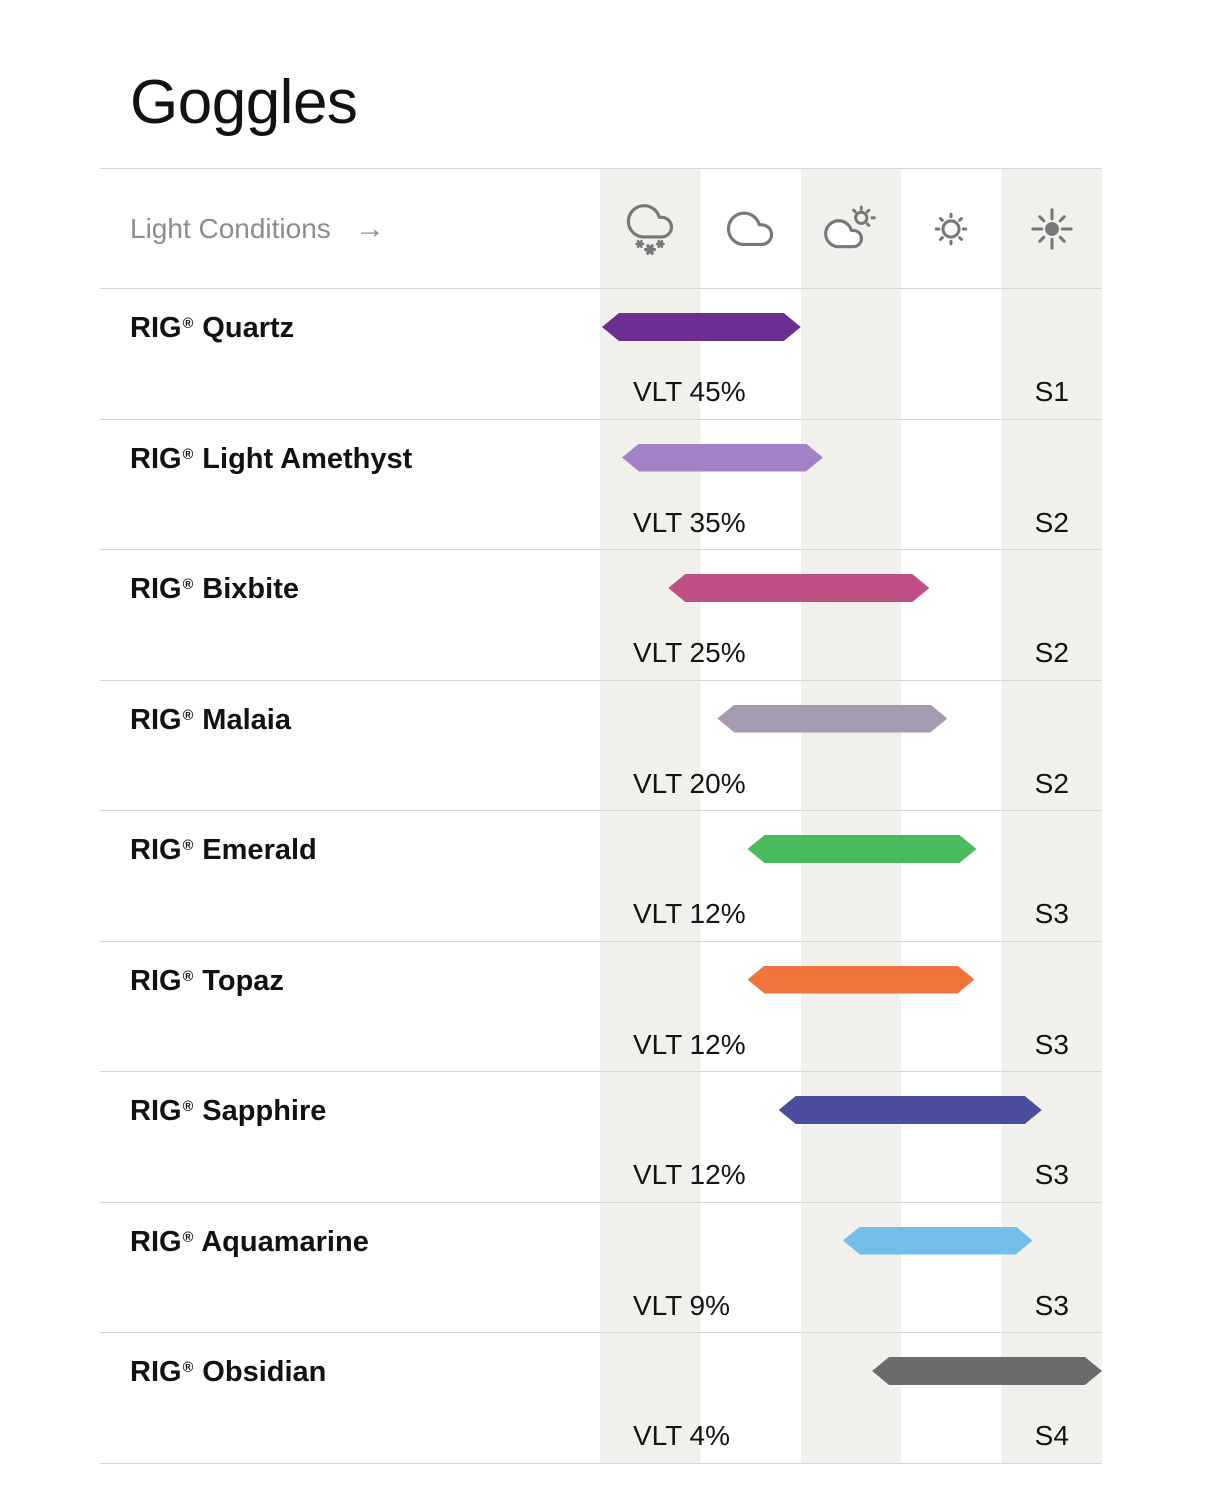  Describe the element at coordinates (210, 719) in the screenshot. I see `goggle-name: RIG® Malaia` at that location.